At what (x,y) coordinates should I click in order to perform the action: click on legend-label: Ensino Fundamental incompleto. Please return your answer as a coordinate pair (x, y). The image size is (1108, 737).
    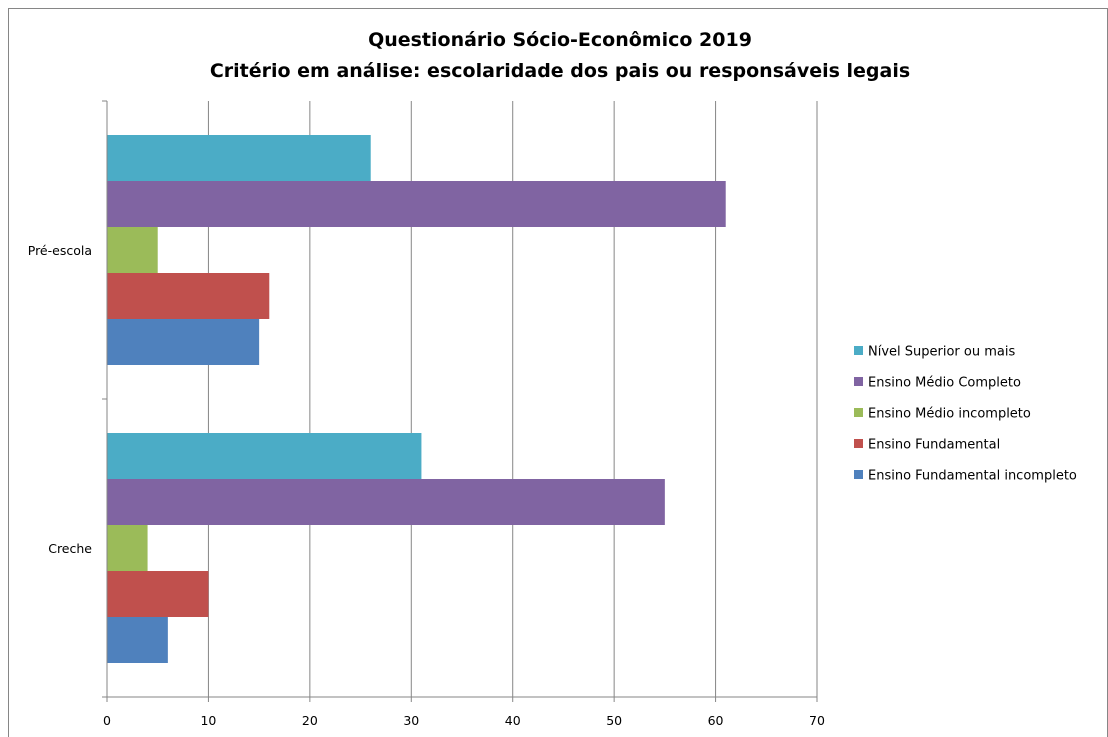
    Looking at the image, I should click on (972, 476).